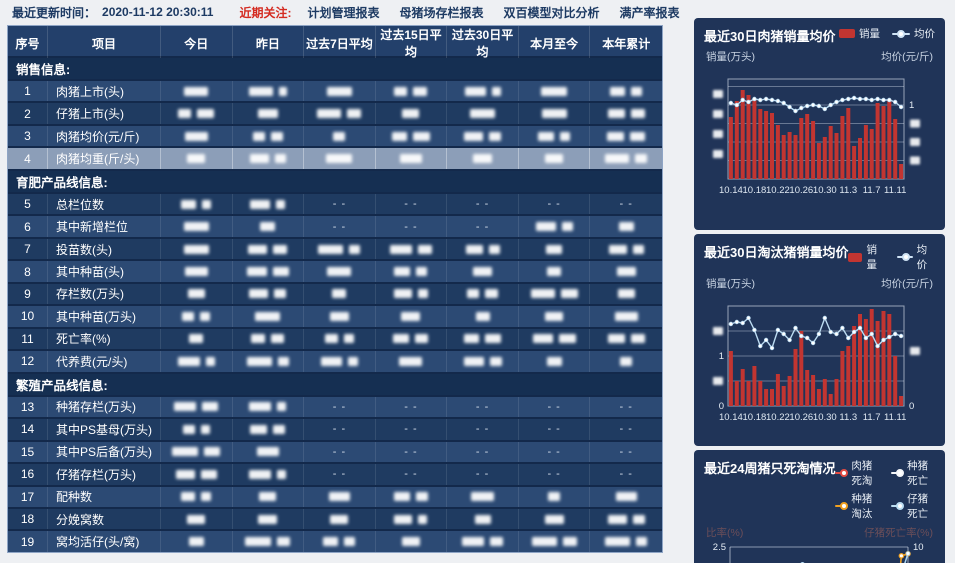  I want to click on table-row: 11 死亡率(%), so click(335, 339).